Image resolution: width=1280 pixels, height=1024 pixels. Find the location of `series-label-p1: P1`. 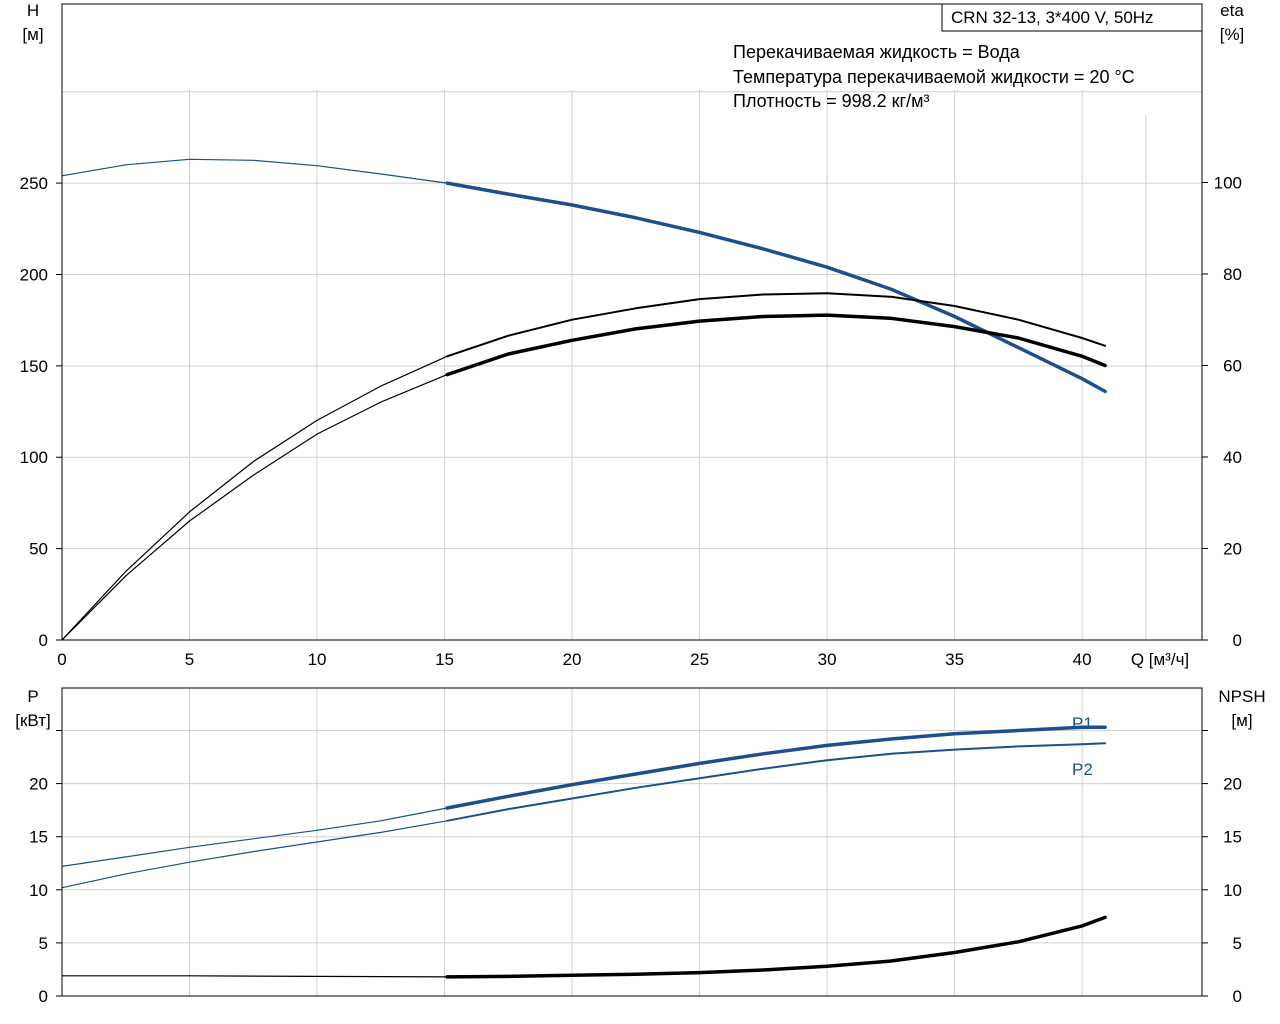

series-label-p1: P1 is located at coordinates (1082, 723).